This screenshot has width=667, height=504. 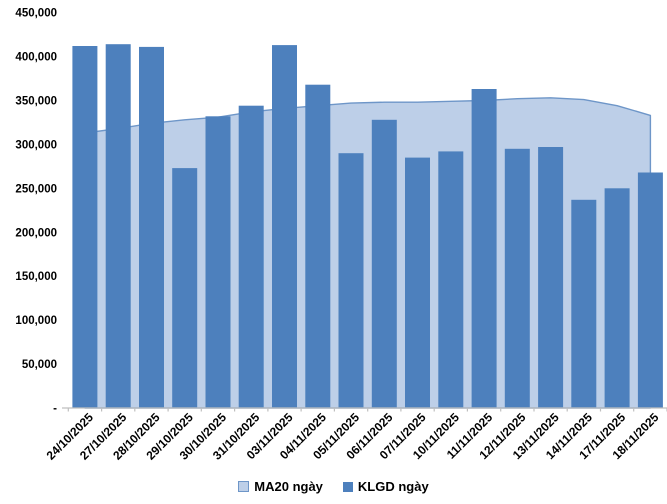 I want to click on y-axis-label: 50,000, so click(x=39, y=365).